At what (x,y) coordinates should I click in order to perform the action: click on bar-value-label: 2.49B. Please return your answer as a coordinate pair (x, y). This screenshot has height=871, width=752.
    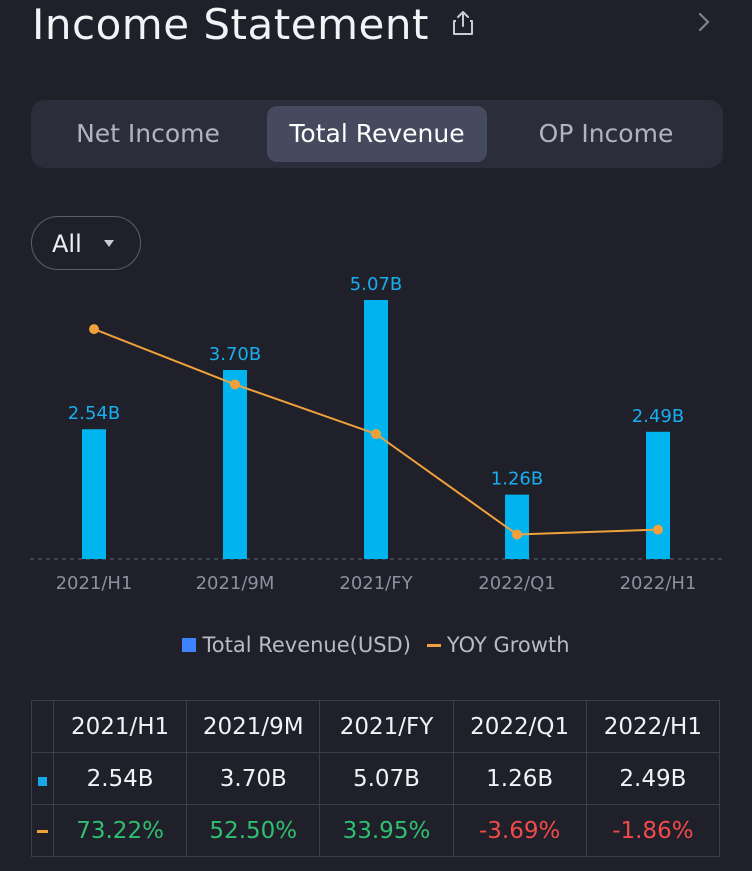
    Looking at the image, I should click on (658, 416).